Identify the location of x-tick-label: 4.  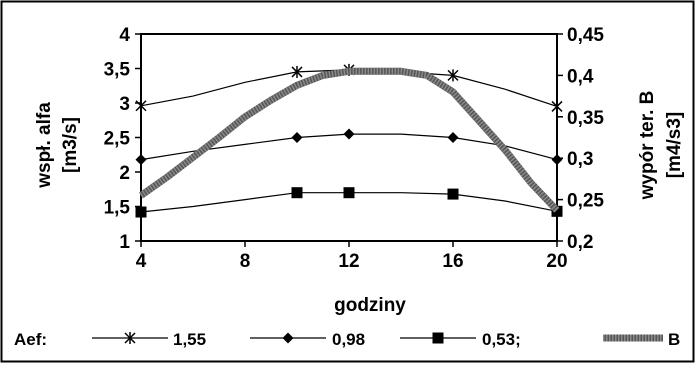
(141, 261).